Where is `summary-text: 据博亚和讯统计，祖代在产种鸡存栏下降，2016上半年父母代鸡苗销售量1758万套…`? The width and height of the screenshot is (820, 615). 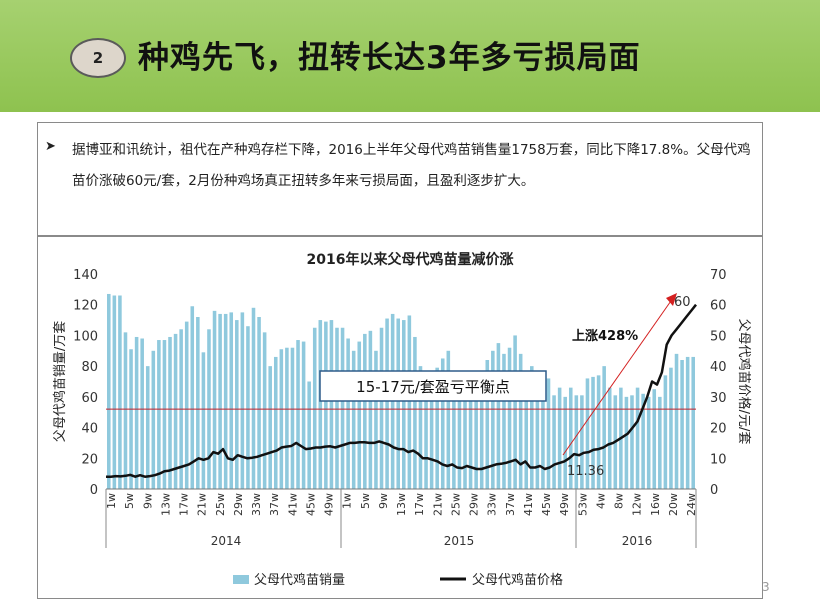
summary-text: 据博亚和讯统计，祖代在产种鸡存栏下降，2016上半年父母代鸡苗销售量1758万套… is located at coordinates (411, 165).